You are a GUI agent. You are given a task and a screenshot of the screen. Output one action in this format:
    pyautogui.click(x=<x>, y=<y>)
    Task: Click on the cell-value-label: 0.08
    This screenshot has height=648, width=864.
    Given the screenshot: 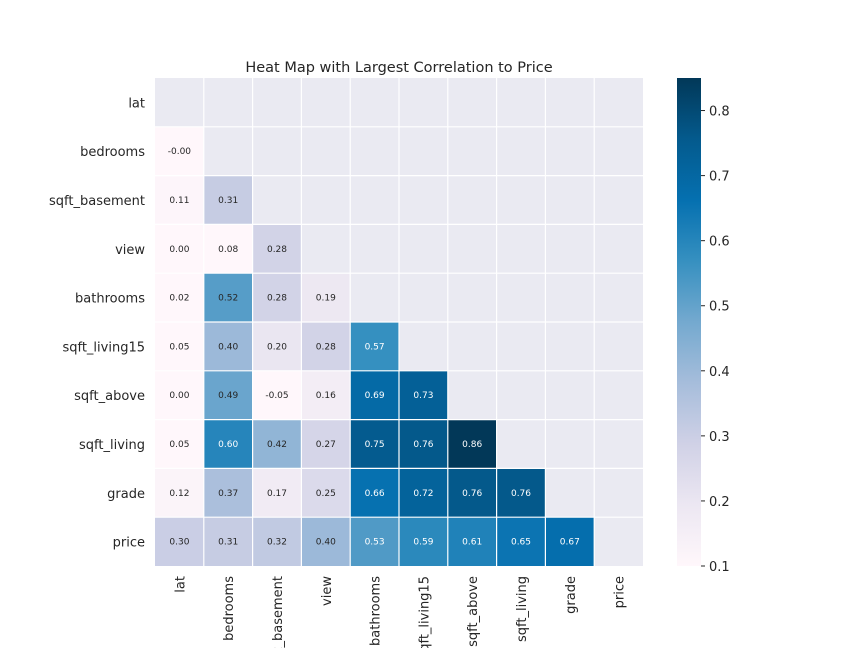 What is the action you would take?
    pyautogui.click(x=228, y=250)
    